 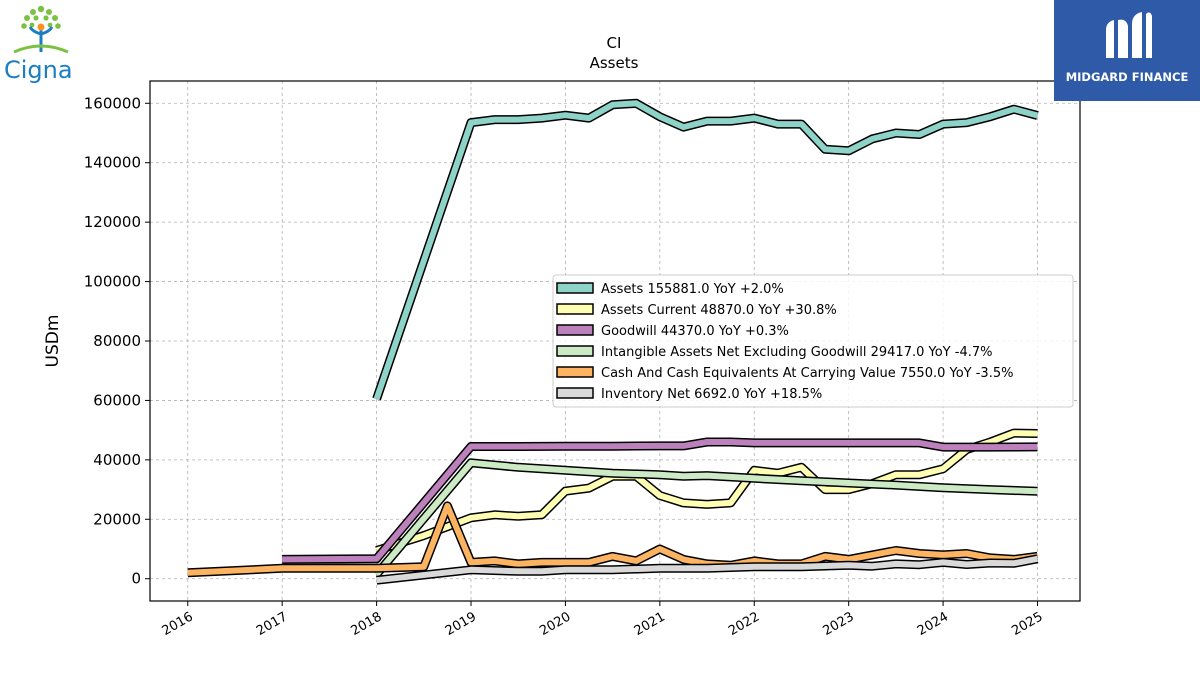 What do you see at coordinates (112, 222) in the screenshot?
I see `y-tick-label: 120000` at bounding box center [112, 222].